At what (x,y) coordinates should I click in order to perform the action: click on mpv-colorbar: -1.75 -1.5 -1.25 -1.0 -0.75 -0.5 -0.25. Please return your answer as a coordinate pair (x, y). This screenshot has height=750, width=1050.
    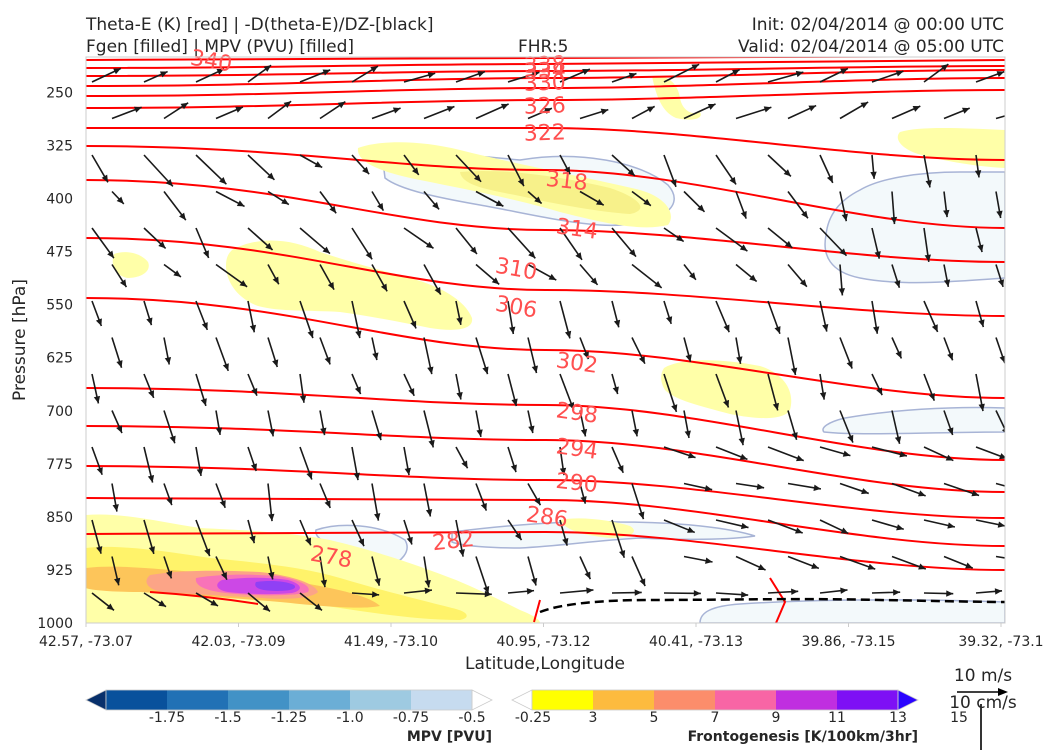
    Looking at the image, I should click on (318, 707).